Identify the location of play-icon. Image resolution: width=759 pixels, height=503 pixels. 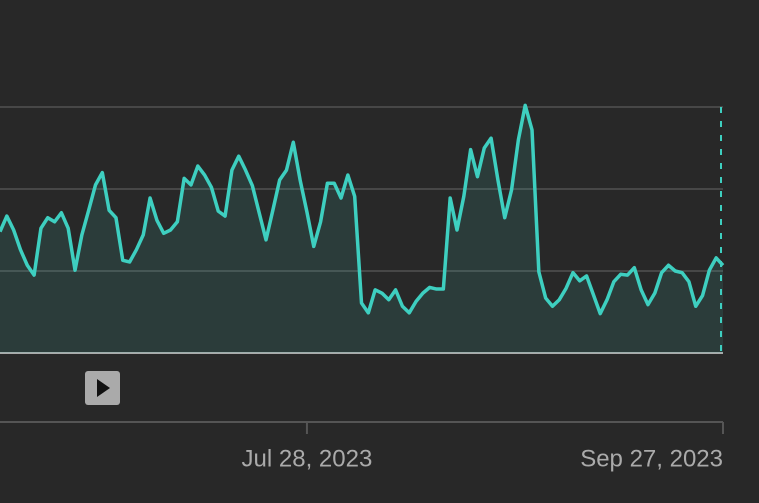
(103, 388).